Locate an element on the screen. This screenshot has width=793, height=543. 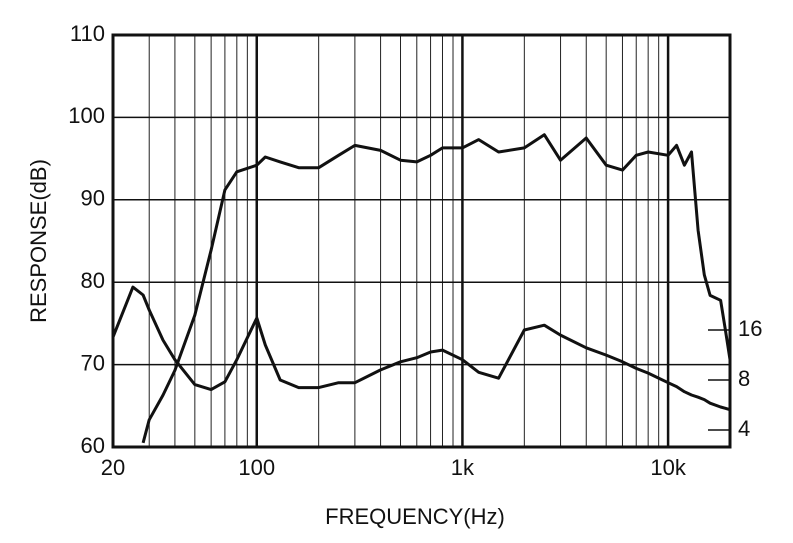
x-tick-label: 1k is located at coordinates (463, 467).